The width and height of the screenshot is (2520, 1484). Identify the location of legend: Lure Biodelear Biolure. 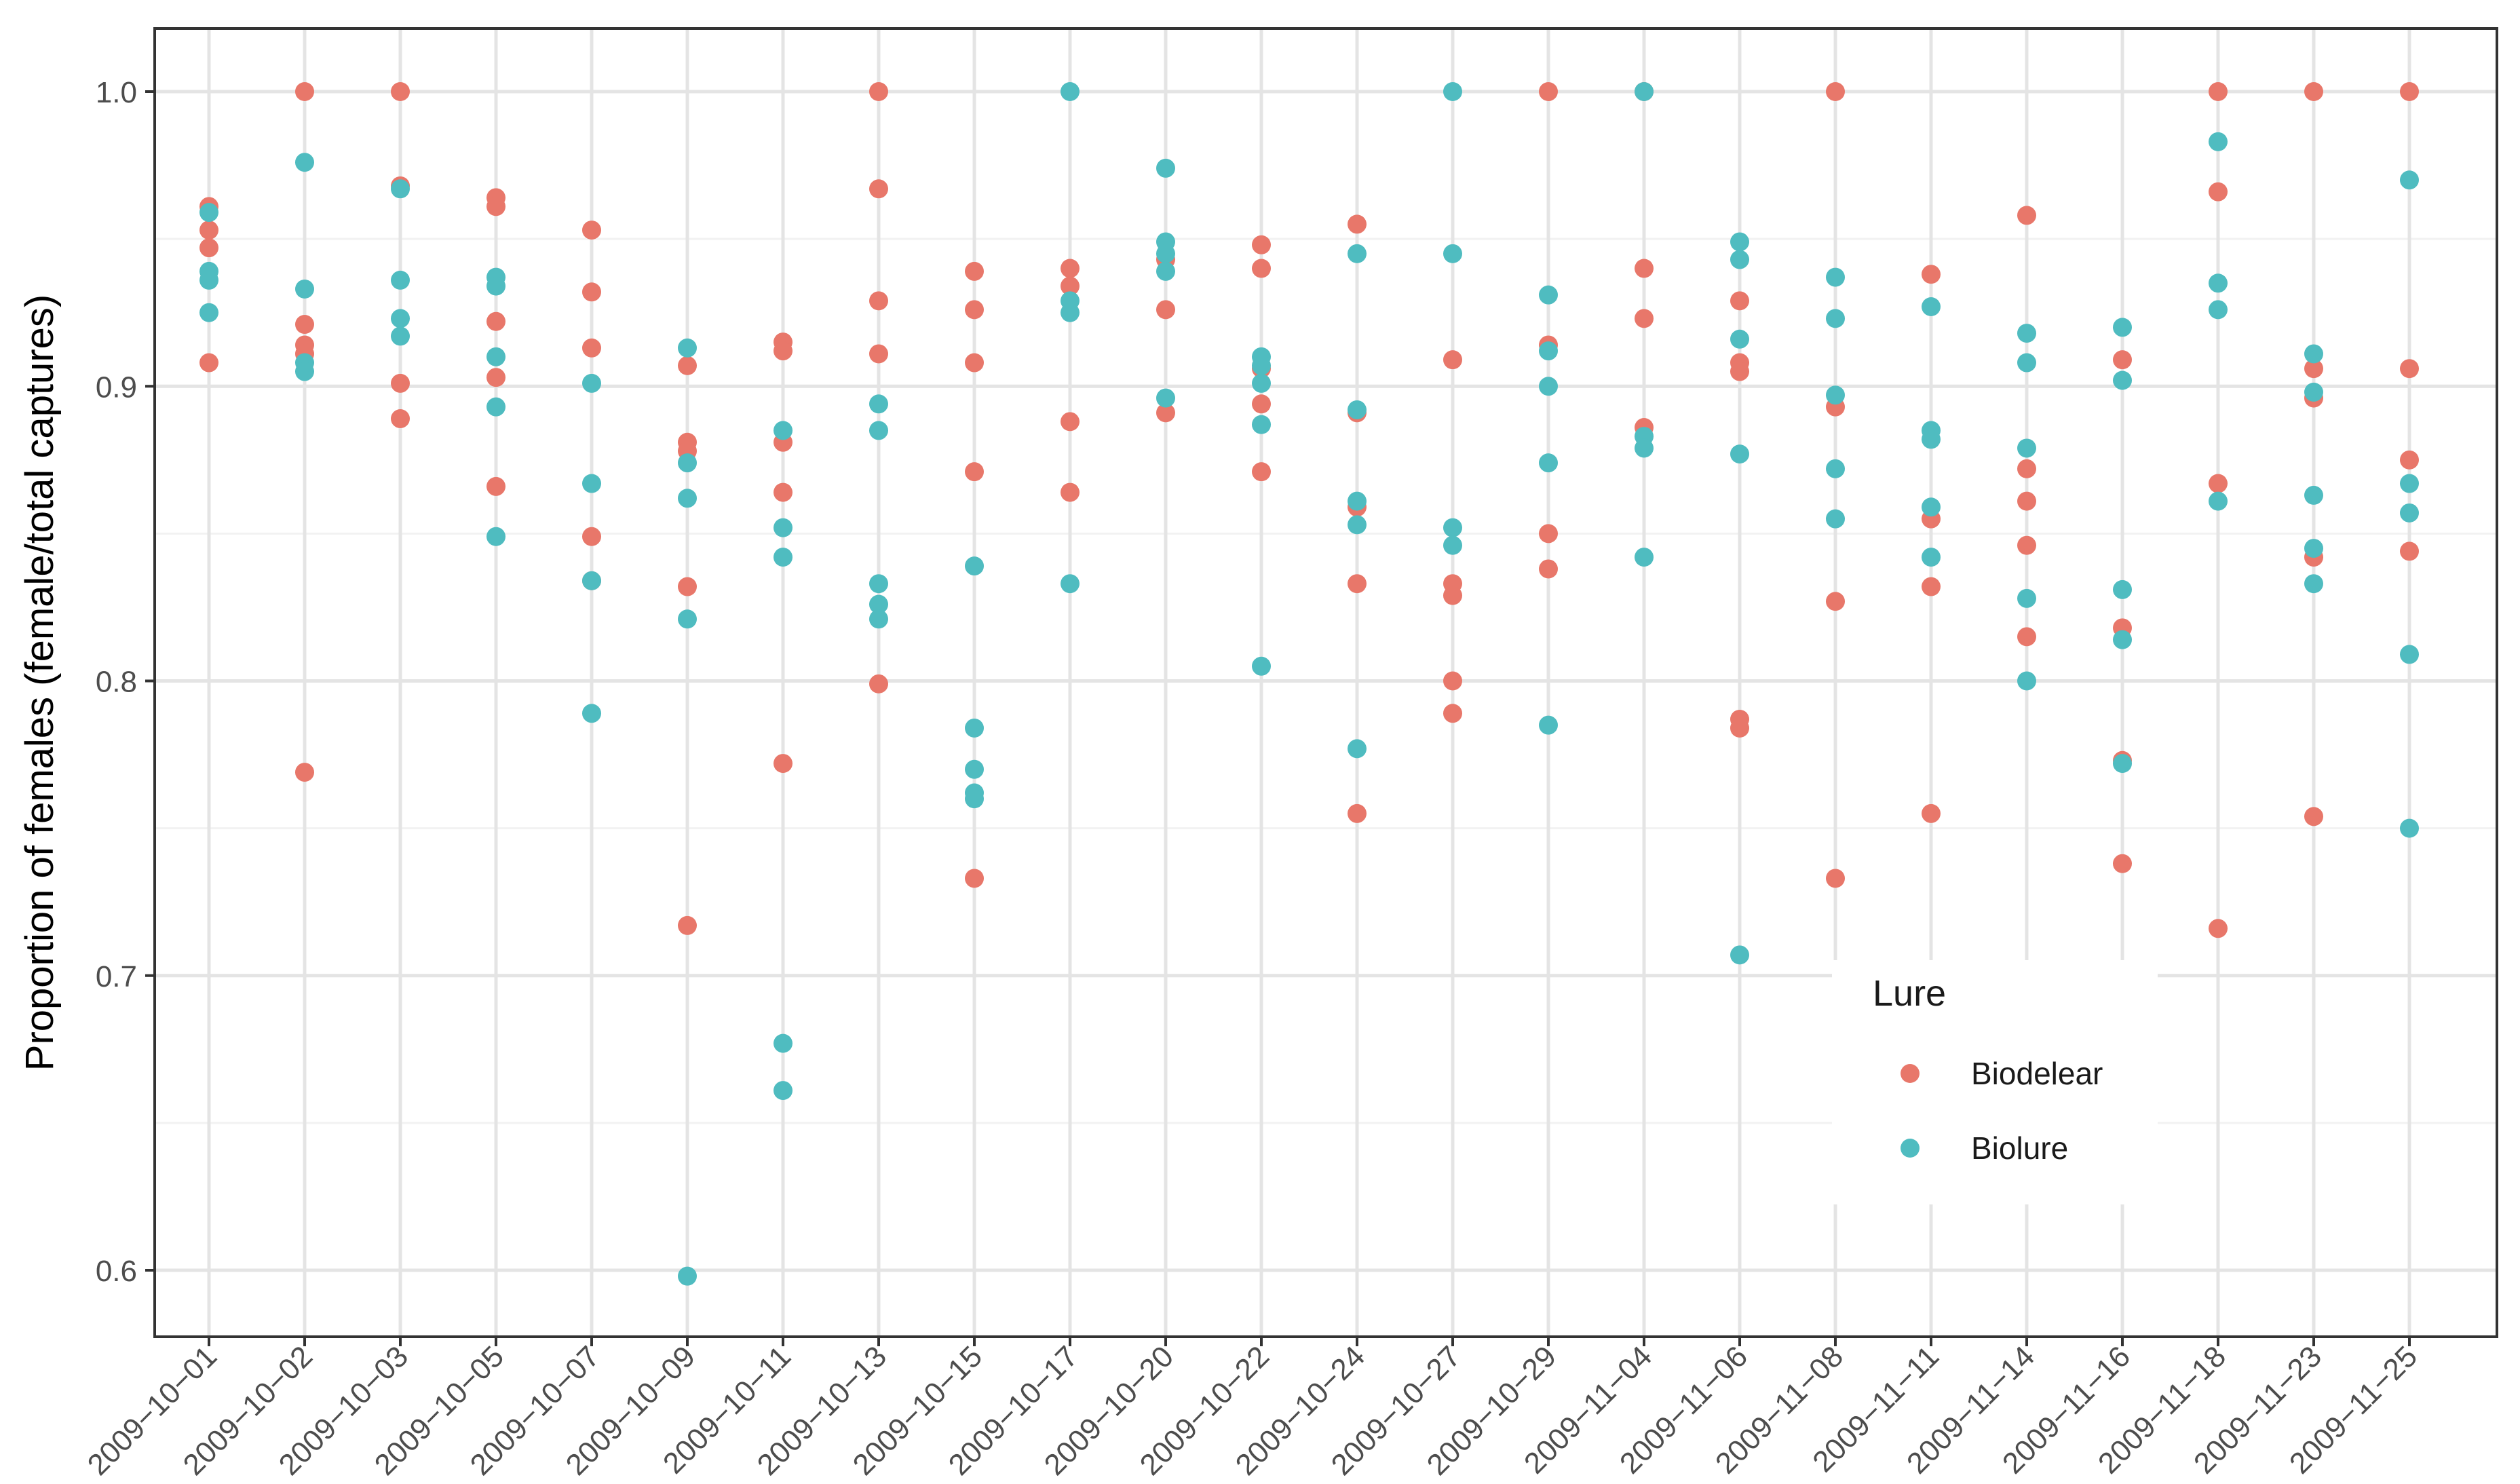
(1995, 1082).